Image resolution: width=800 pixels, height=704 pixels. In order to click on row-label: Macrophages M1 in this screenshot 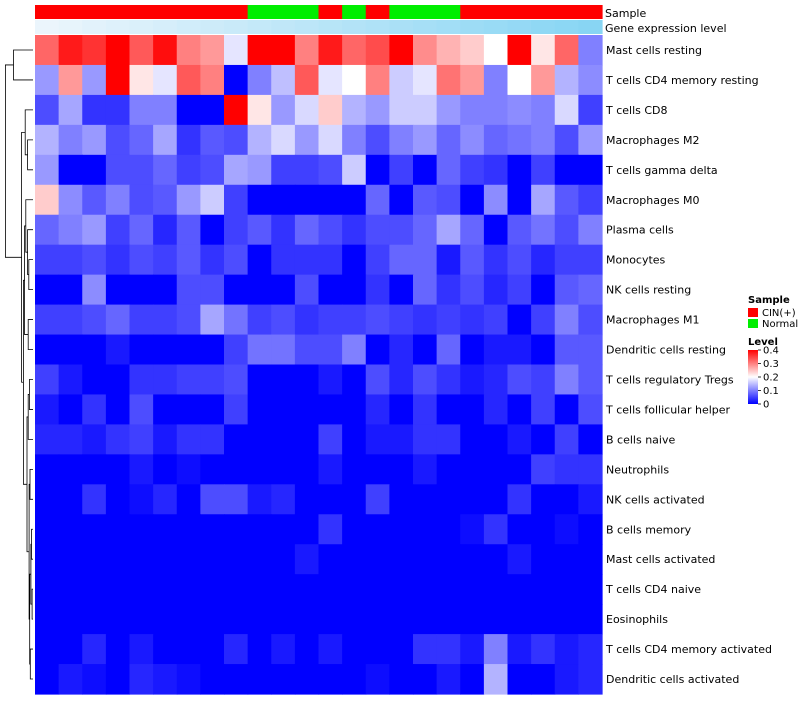, I will do `click(652, 320)`.